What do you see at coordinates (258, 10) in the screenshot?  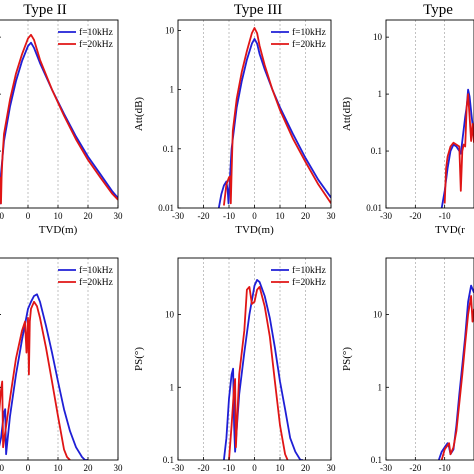 I see `chart-title: Type III` at bounding box center [258, 10].